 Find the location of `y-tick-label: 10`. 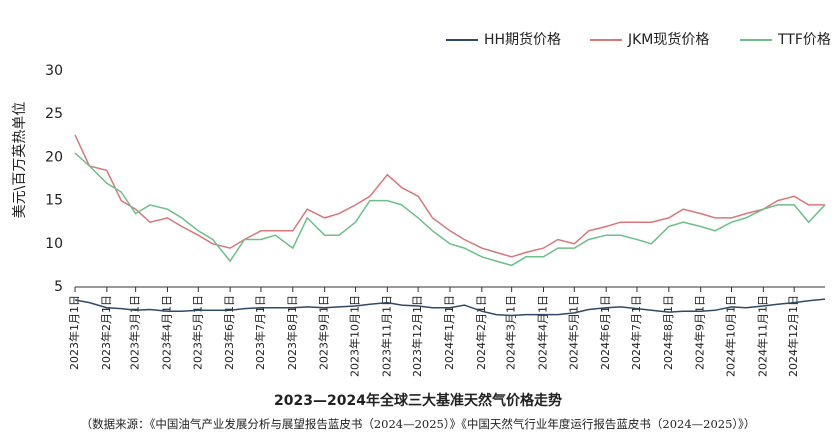

y-tick-label: 10 is located at coordinates (54, 244).